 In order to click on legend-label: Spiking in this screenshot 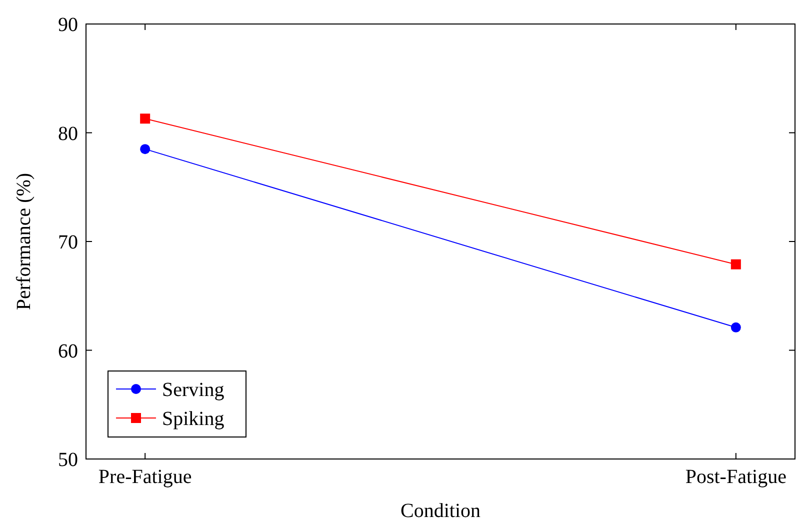, I will do `click(193, 419)`.